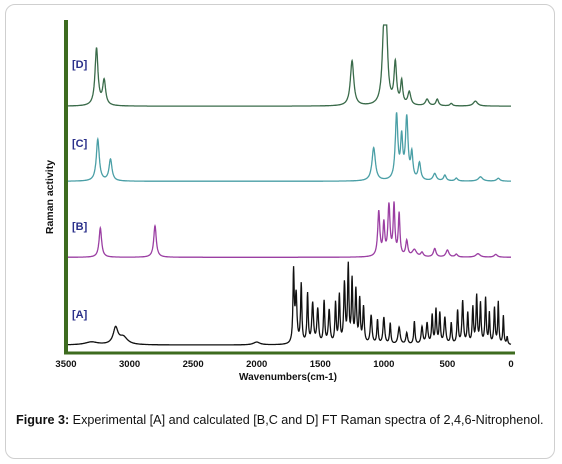  Describe the element at coordinates (80, 227) in the screenshot. I see `series-label-b: [B]` at that location.